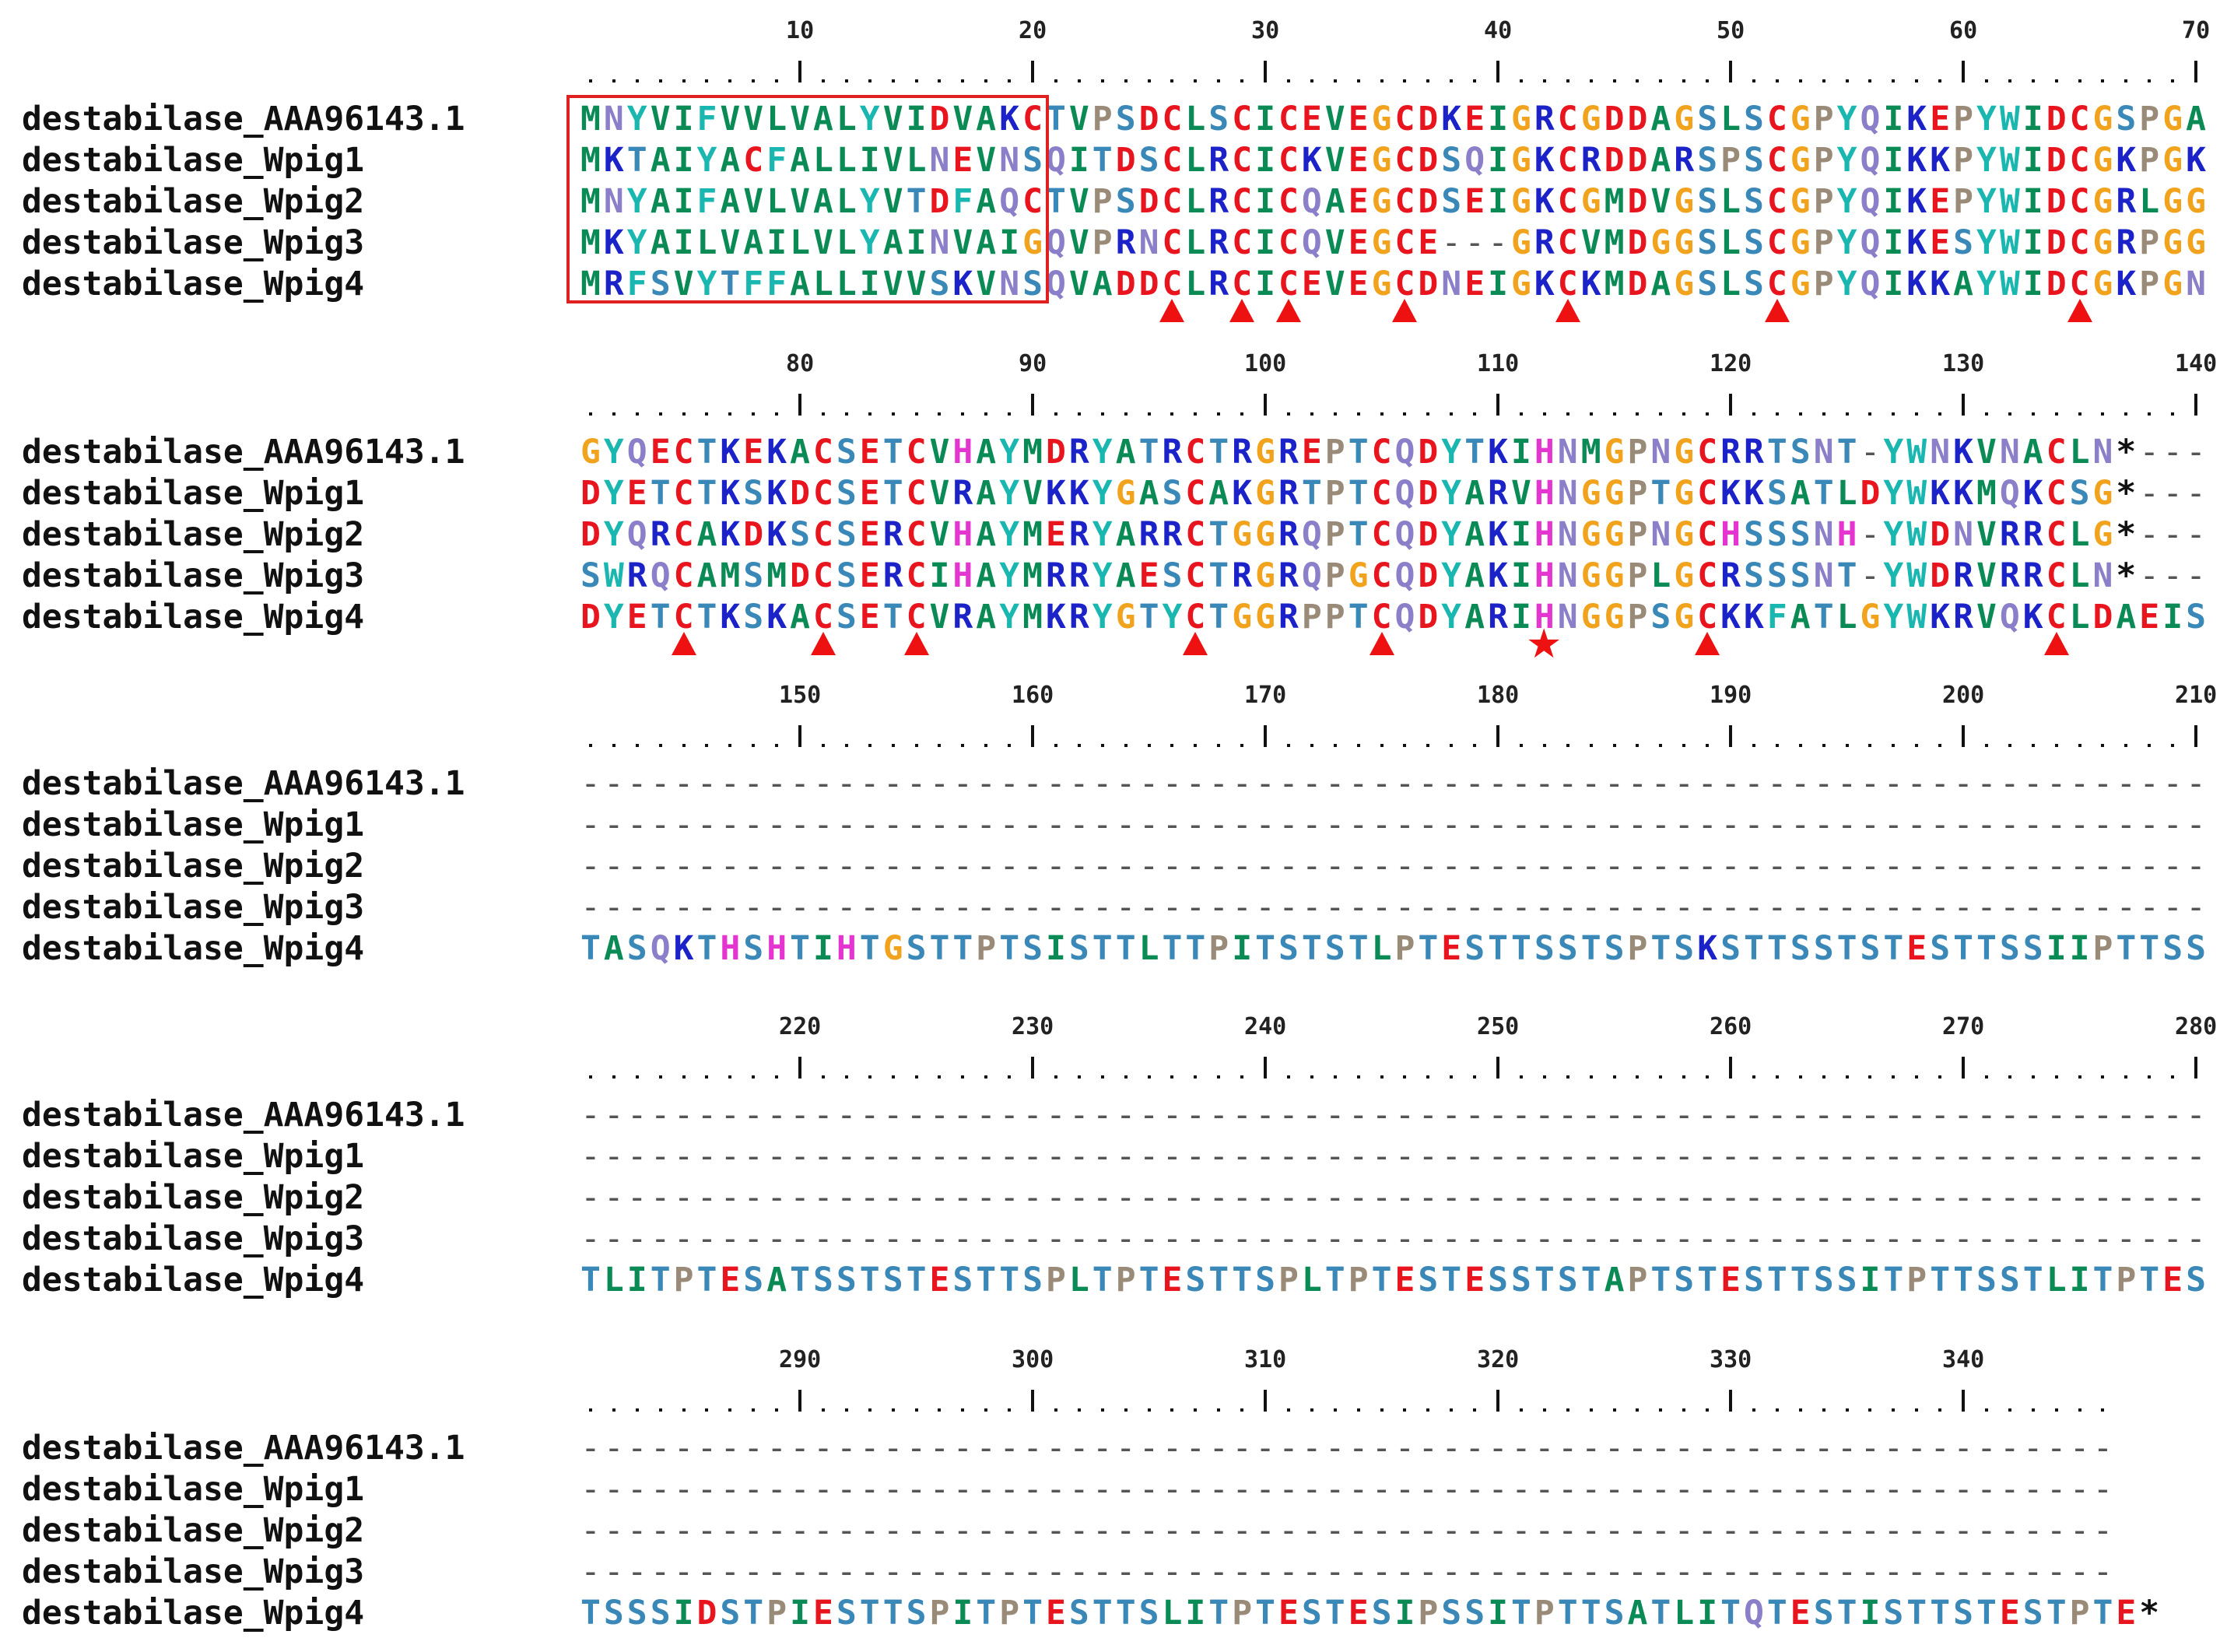 The width and height of the screenshot is (2234, 1652). What do you see at coordinates (1032, 534) in the screenshot?
I see `residue: M` at bounding box center [1032, 534].